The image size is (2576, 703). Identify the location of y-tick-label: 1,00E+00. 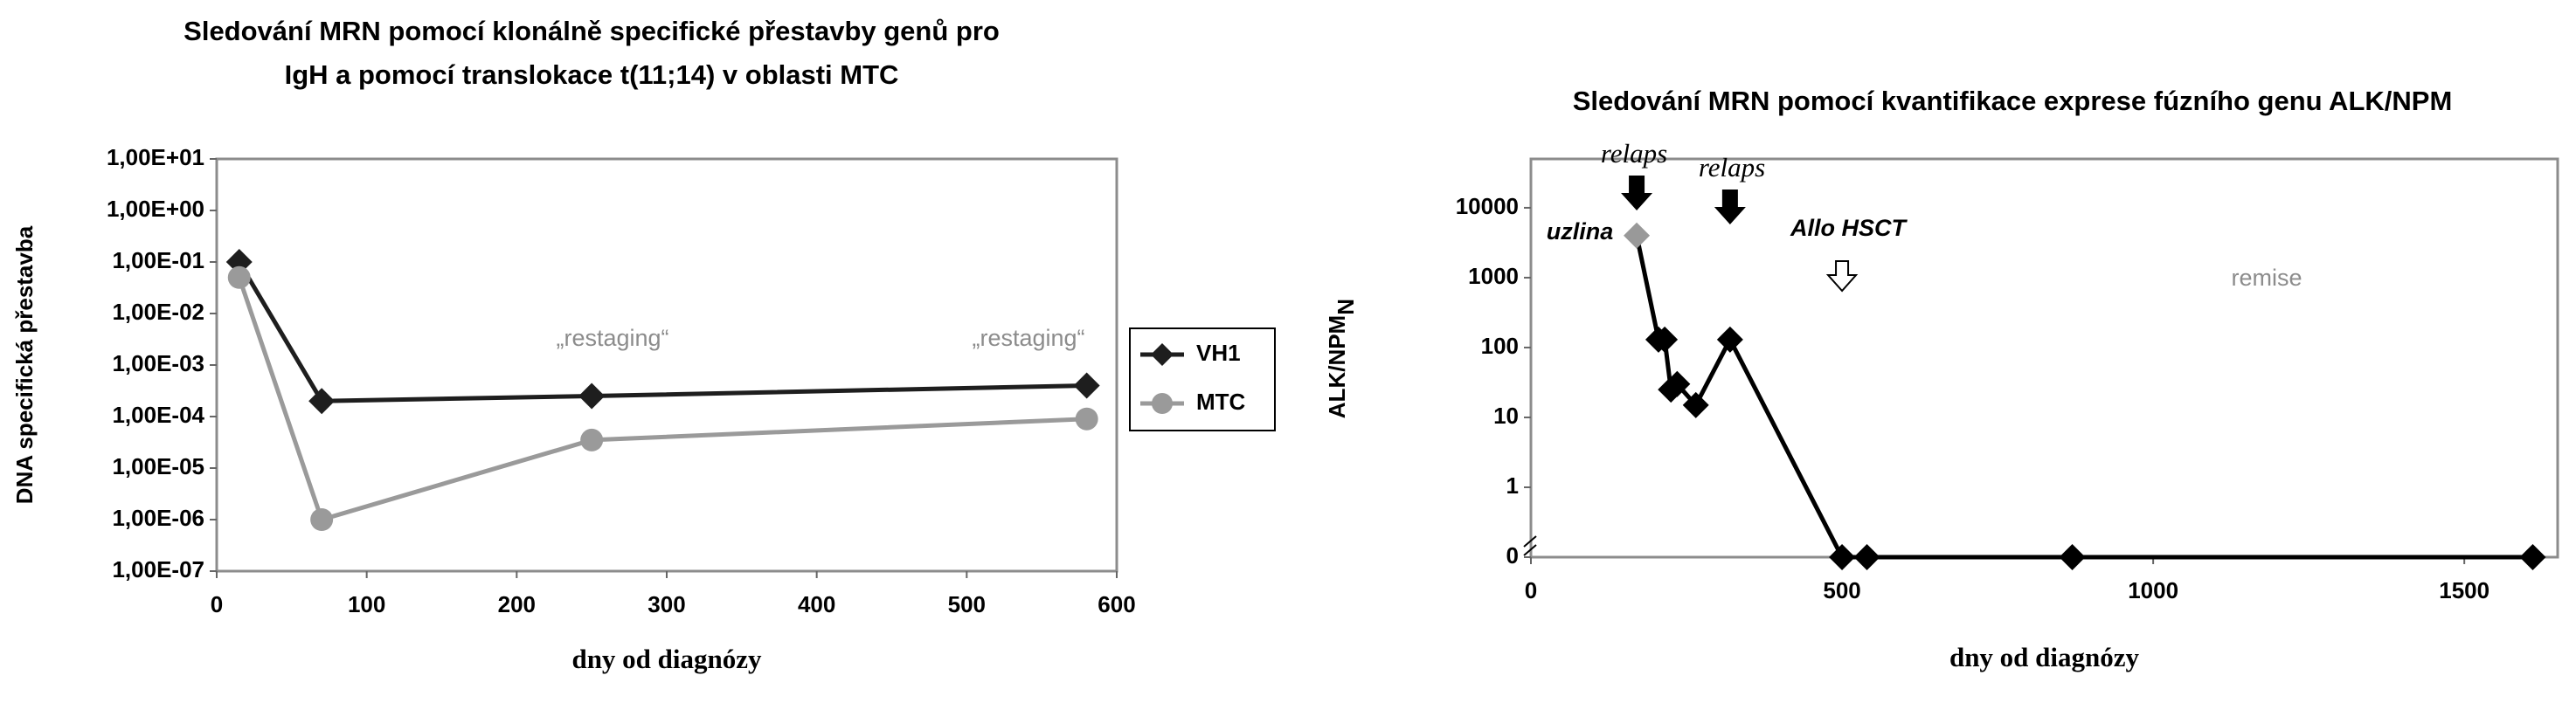
(155, 209).